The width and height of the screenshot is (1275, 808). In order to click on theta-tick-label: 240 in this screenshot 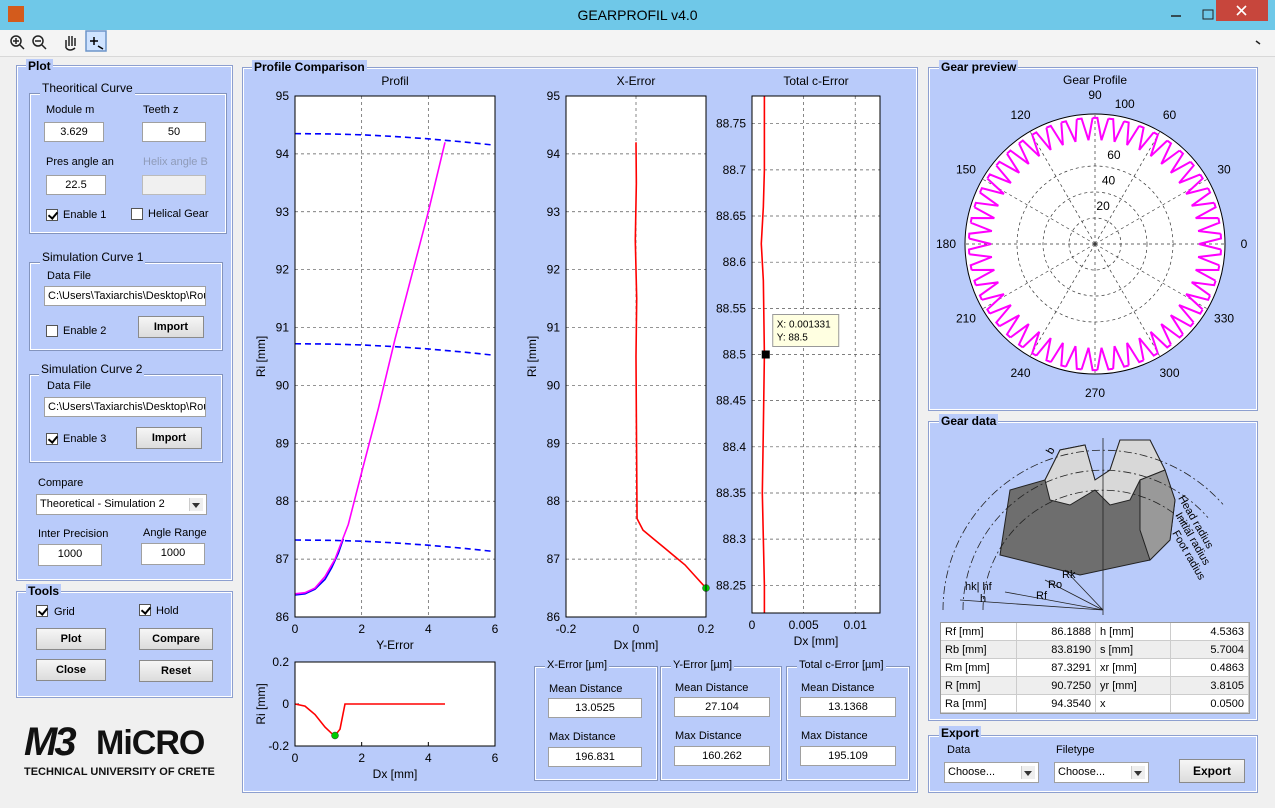, I will do `click(1020, 373)`.